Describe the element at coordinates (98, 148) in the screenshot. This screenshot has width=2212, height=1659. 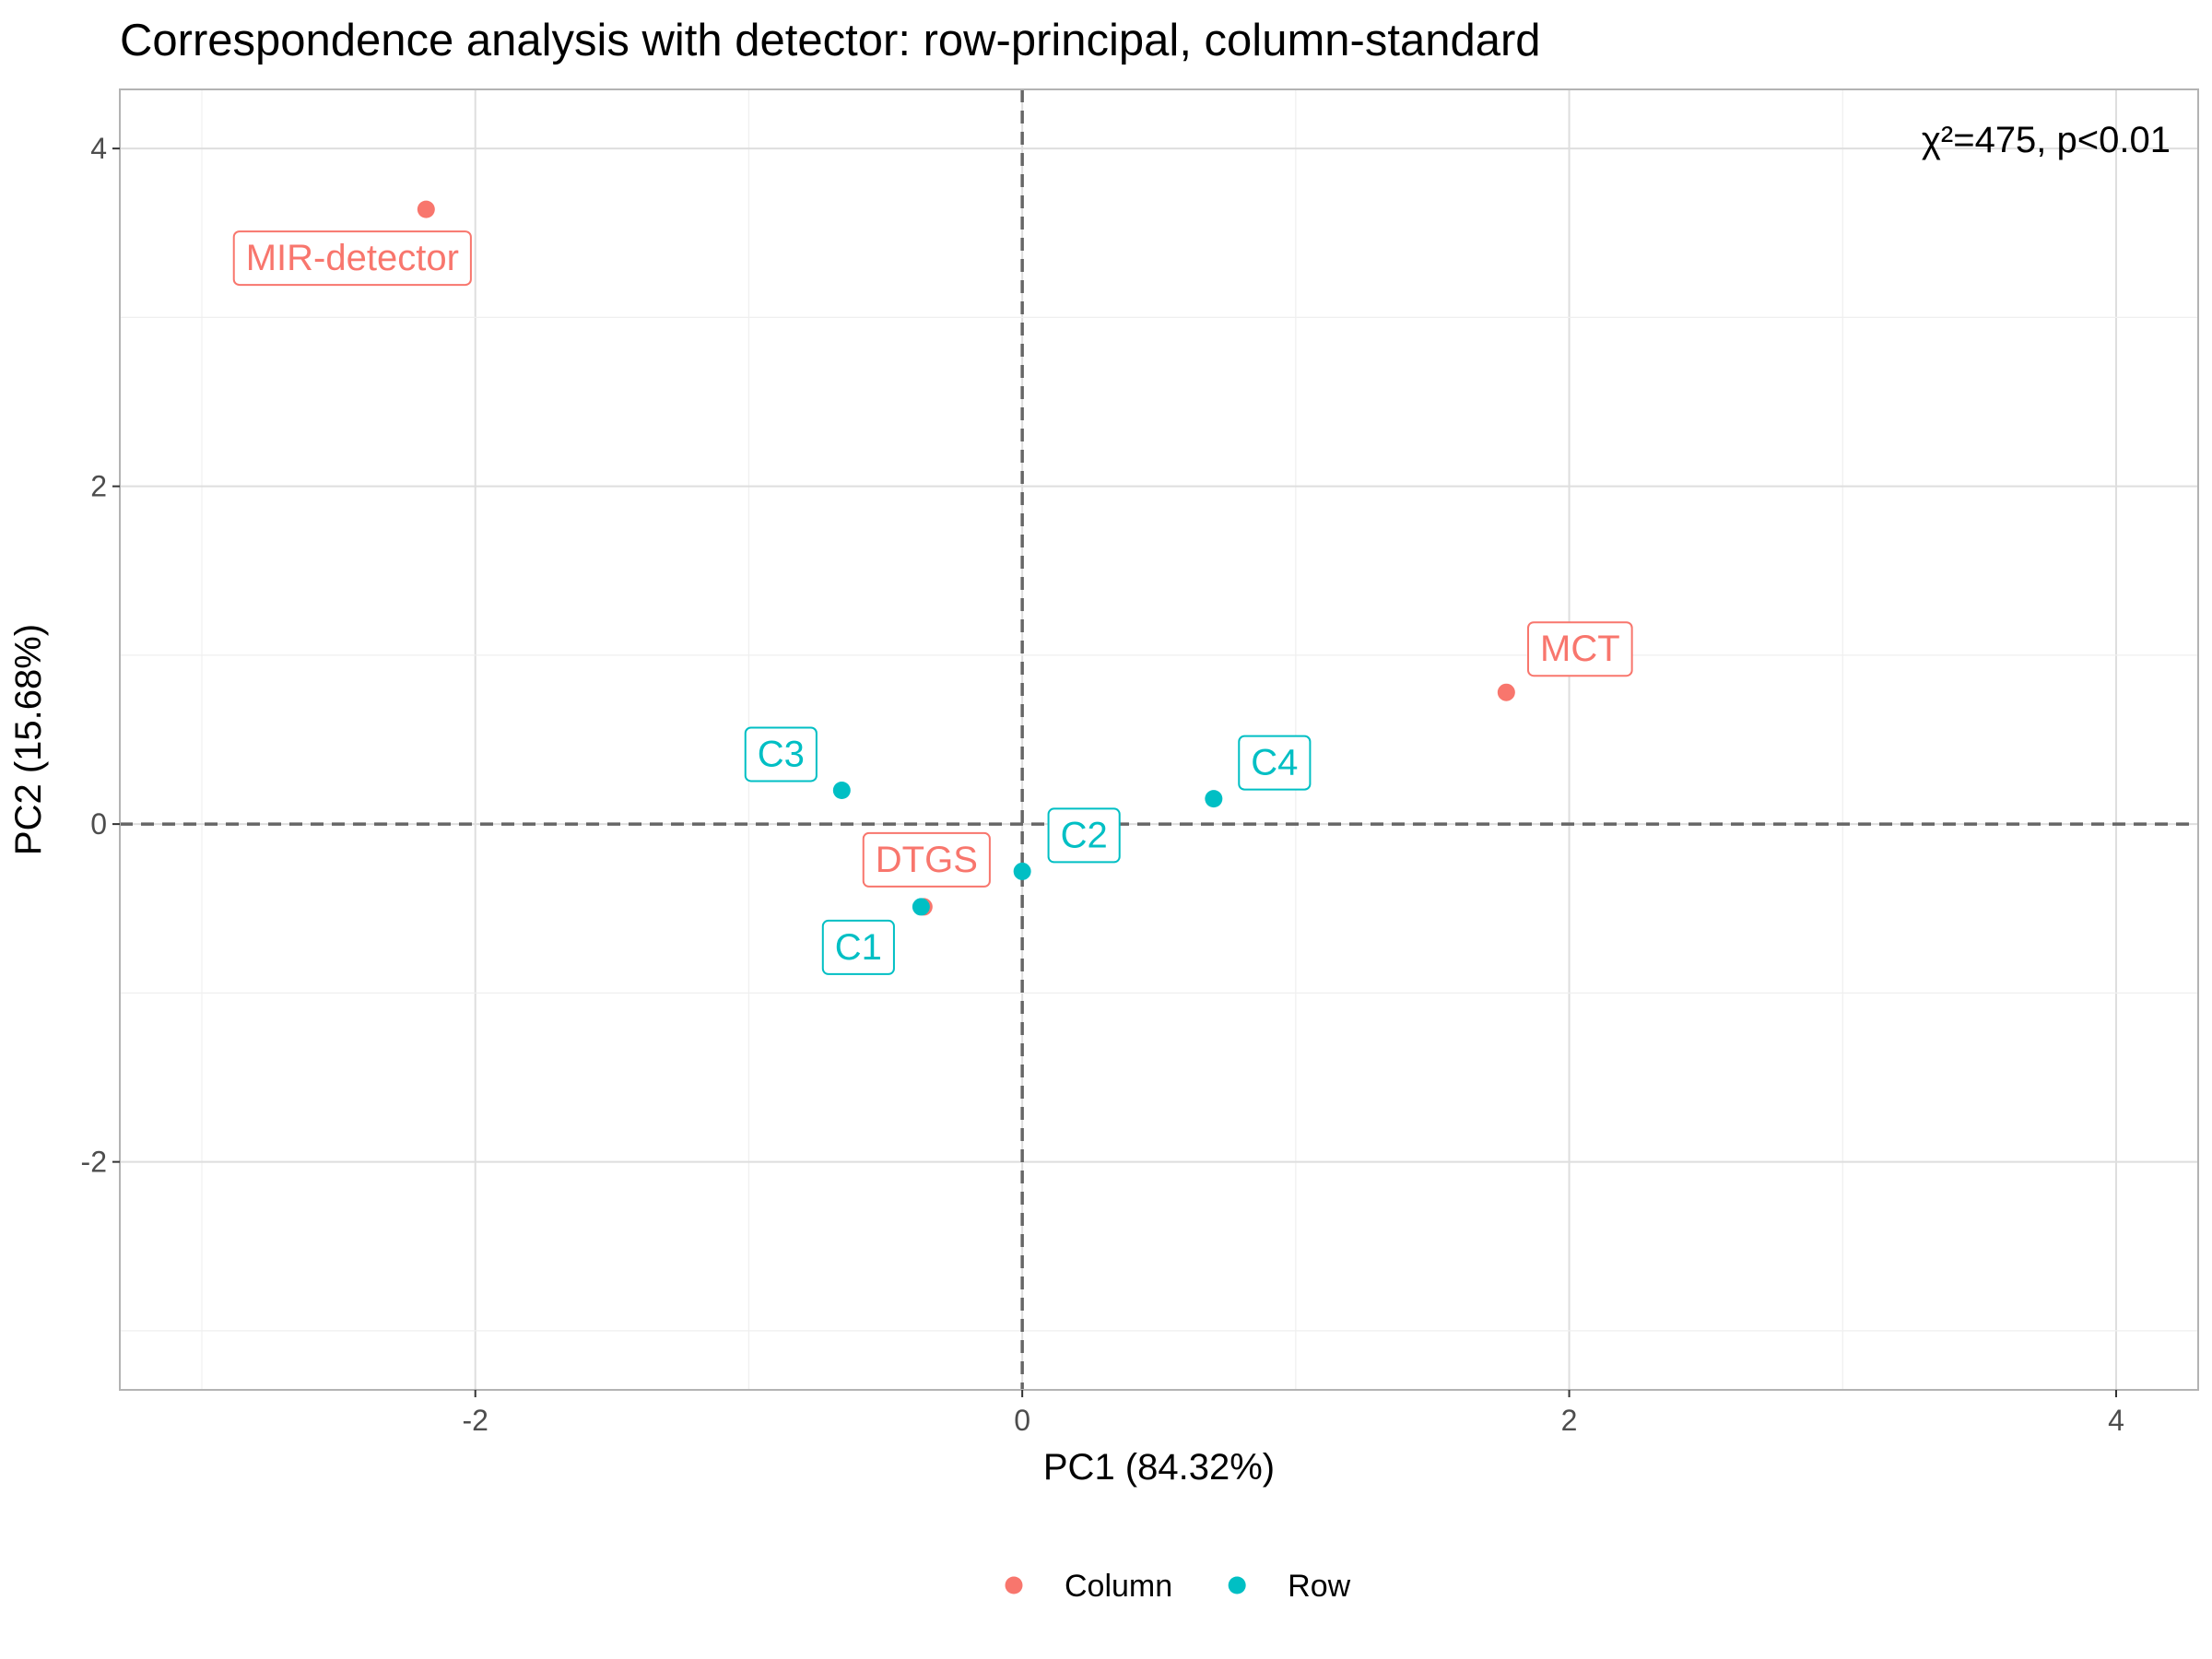
I see `y-tick-label: 4` at that location.